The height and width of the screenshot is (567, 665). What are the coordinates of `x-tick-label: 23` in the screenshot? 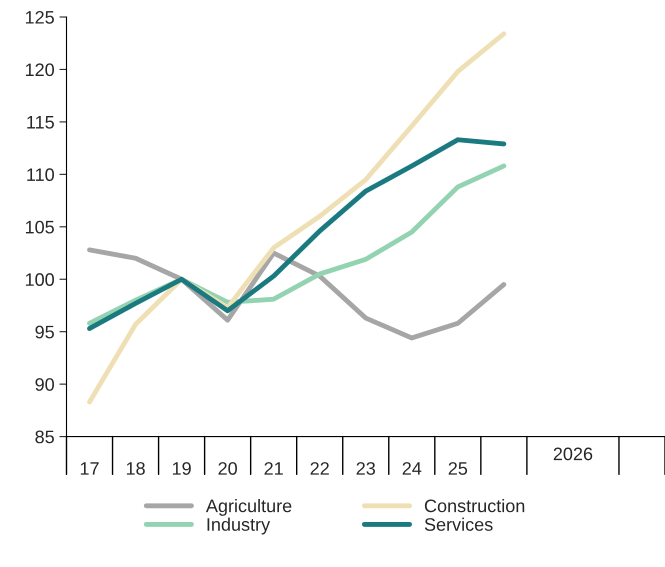 It's located at (365, 468).